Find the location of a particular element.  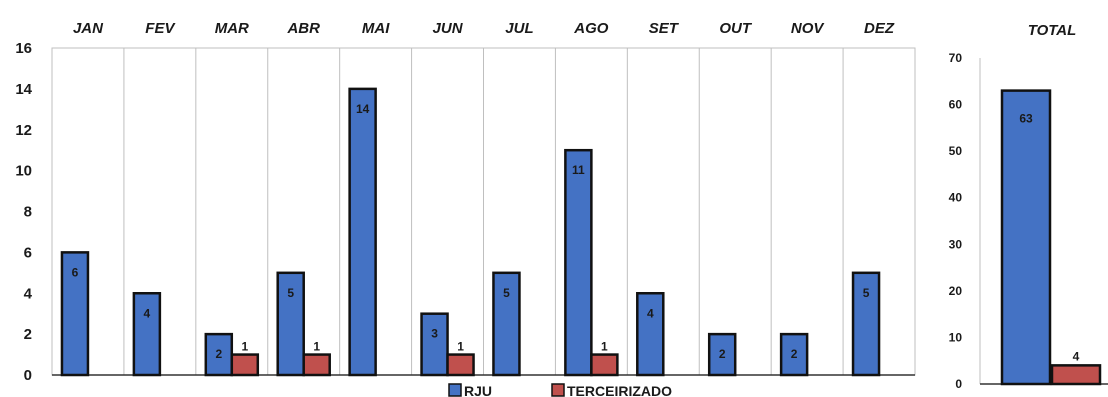

x-tick-label: DEZ is located at coordinates (879, 28).